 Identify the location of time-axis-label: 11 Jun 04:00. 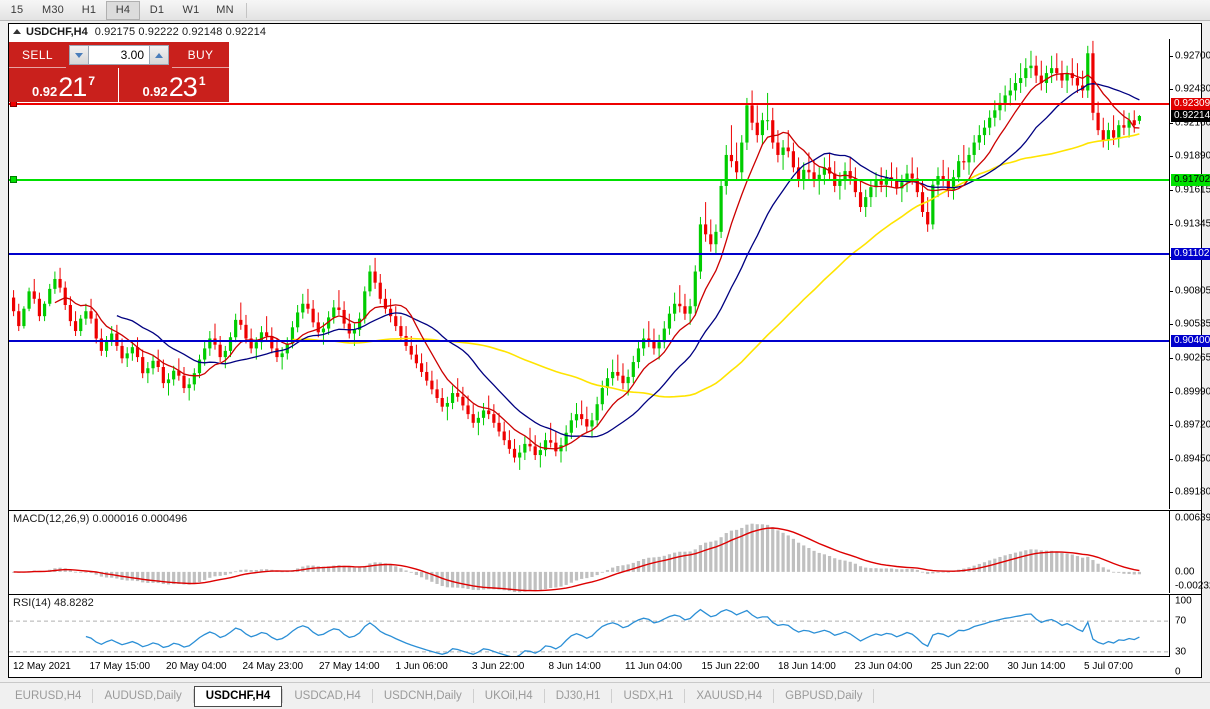
(654, 666).